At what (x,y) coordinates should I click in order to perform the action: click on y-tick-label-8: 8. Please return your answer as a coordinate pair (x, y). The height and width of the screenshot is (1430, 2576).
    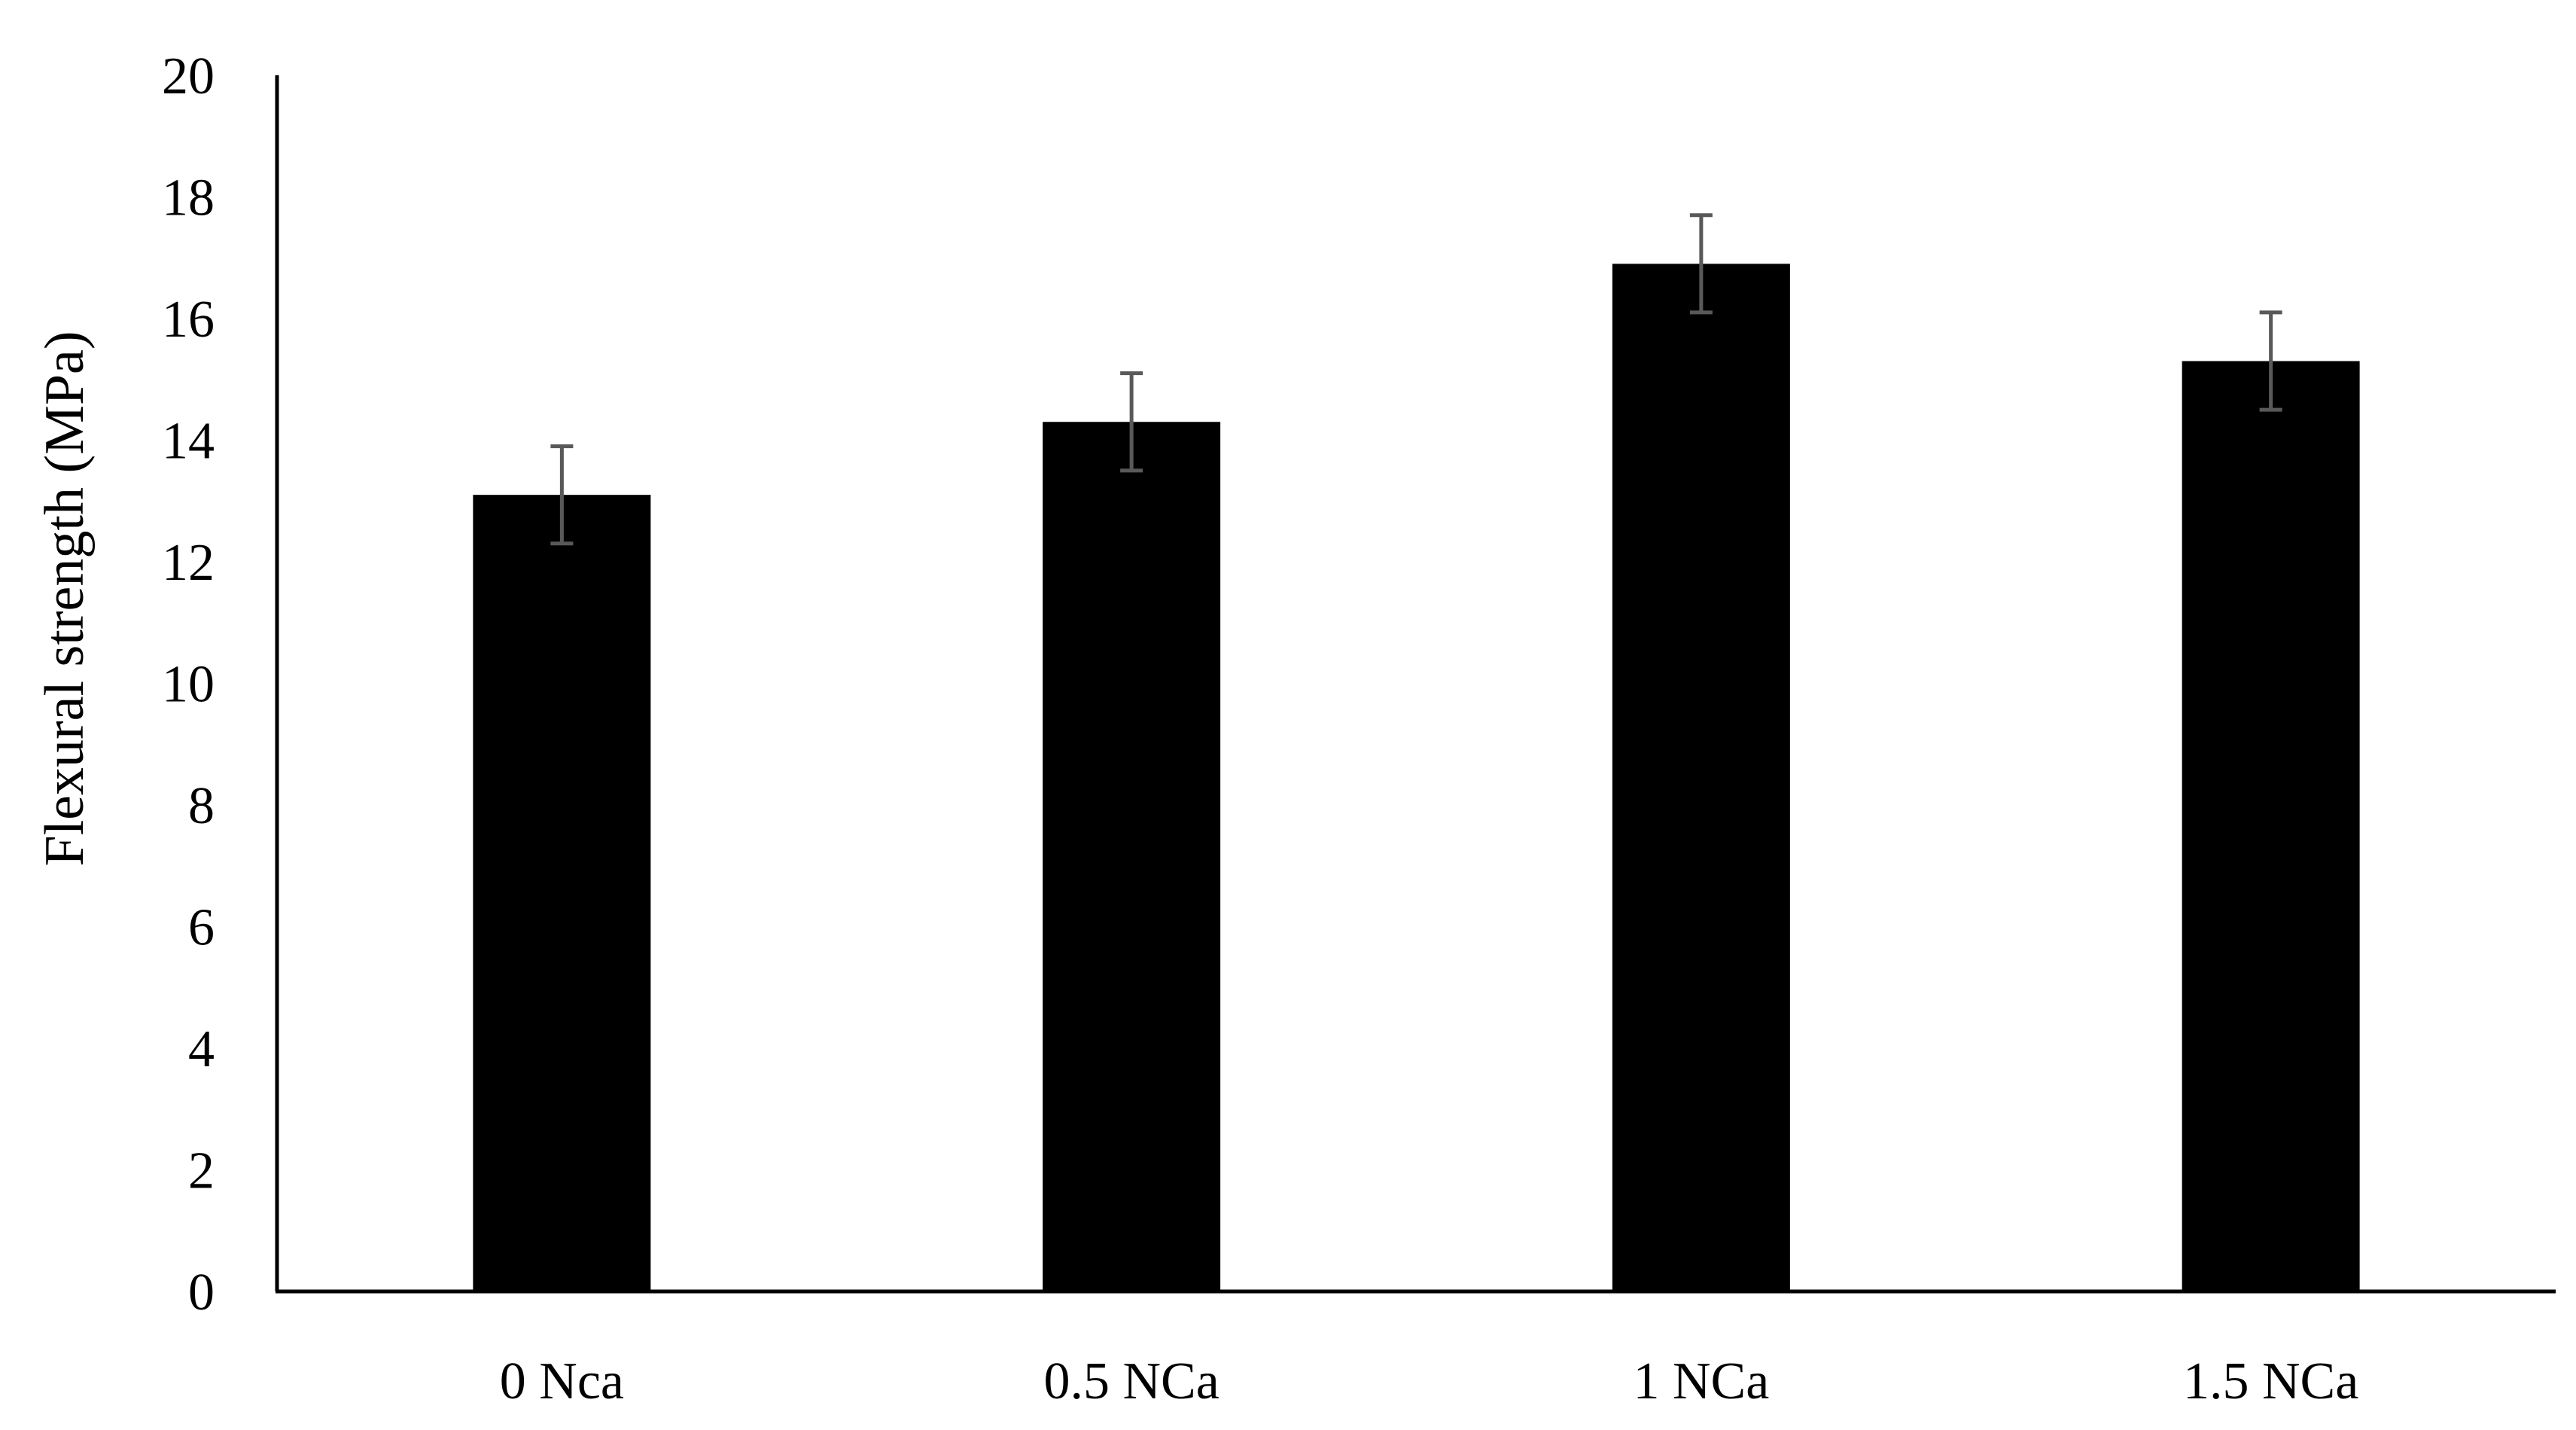
    Looking at the image, I should click on (201, 806).